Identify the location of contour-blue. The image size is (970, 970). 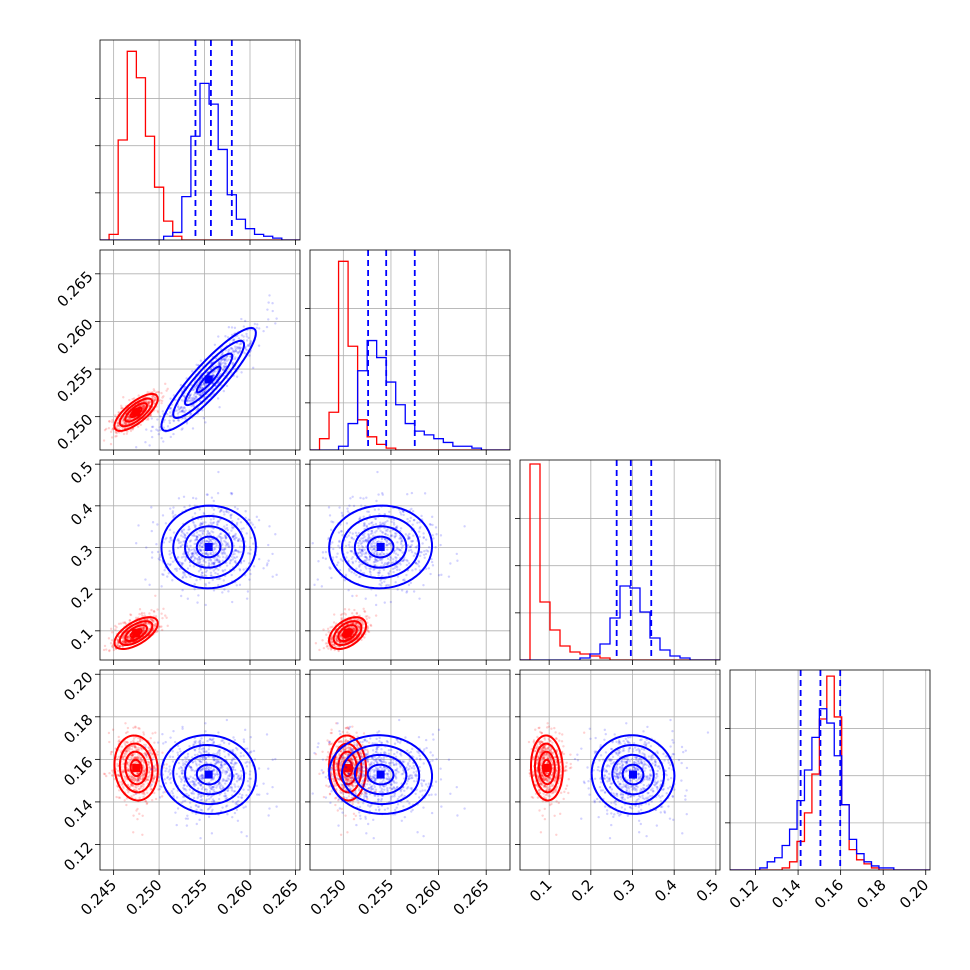
(209, 547).